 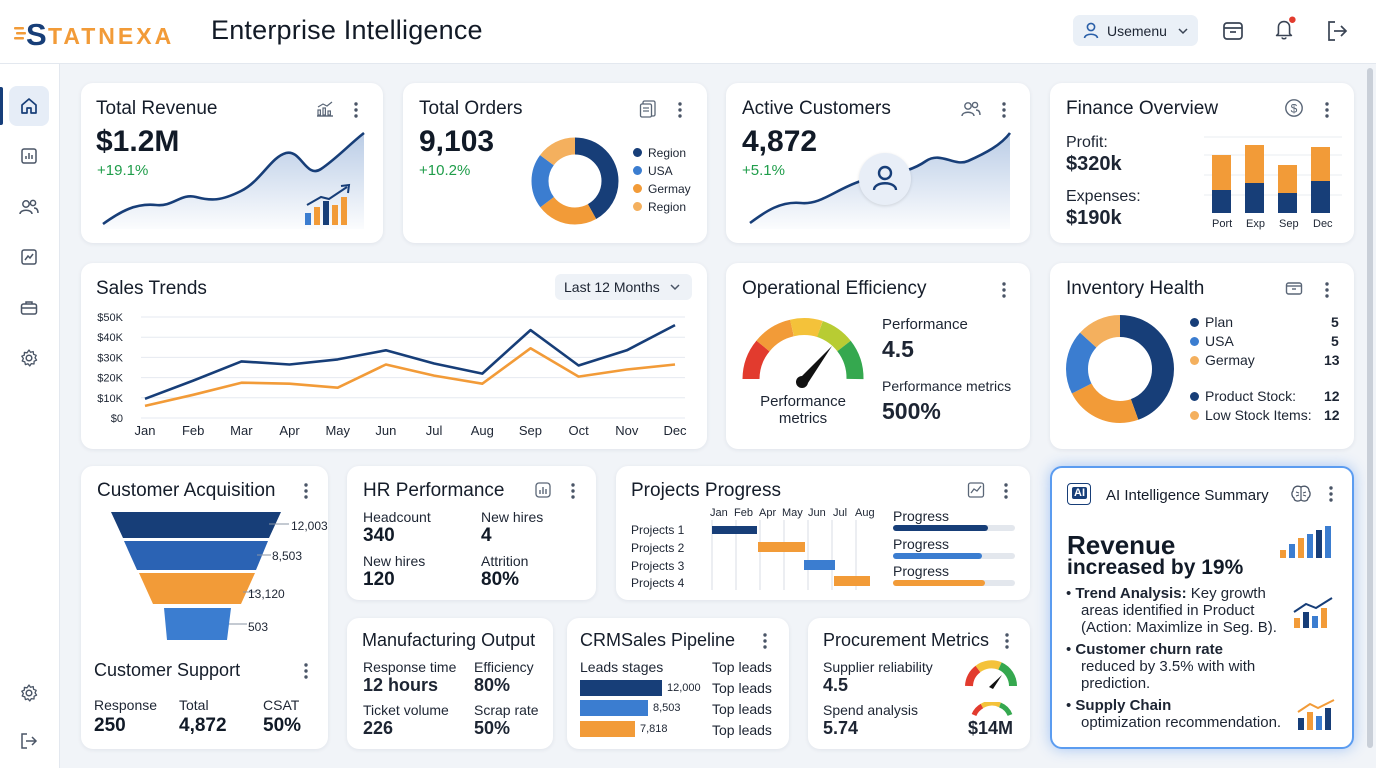 I want to click on revenue-change: +19.1%, so click(x=123, y=170).